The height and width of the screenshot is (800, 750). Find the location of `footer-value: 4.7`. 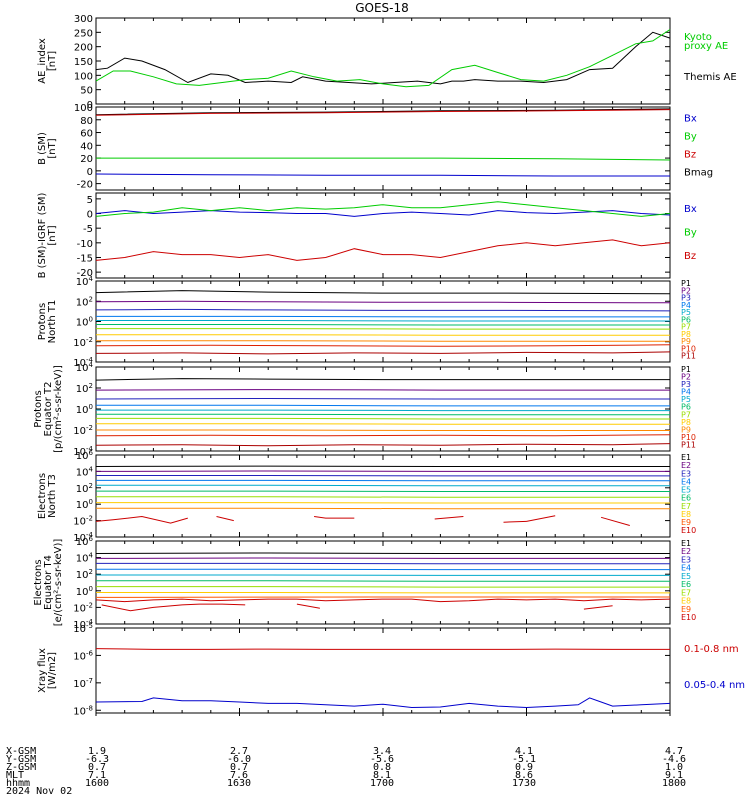

footer-value: 4.7 is located at coordinates (674, 751).